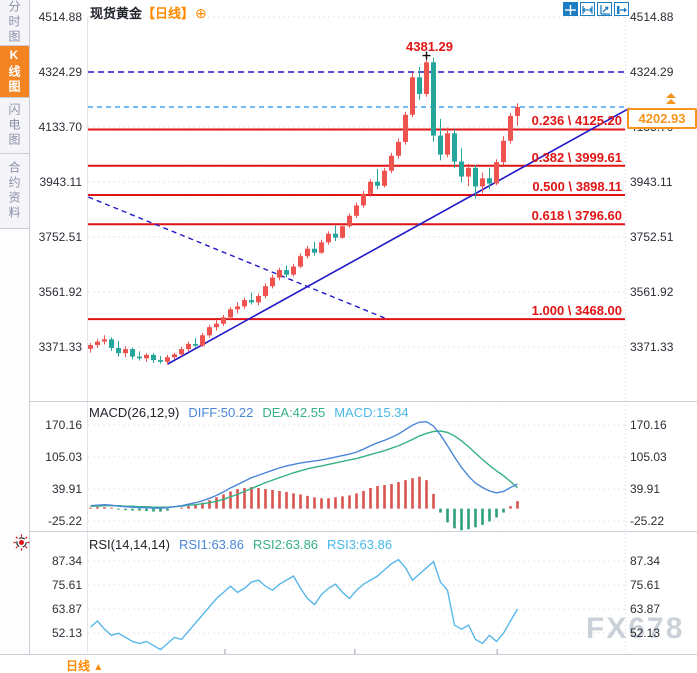 The image size is (697, 673). What do you see at coordinates (14, 191) in the screenshot?
I see `sidebar-tab-contract-info: 合约资料` at bounding box center [14, 191].